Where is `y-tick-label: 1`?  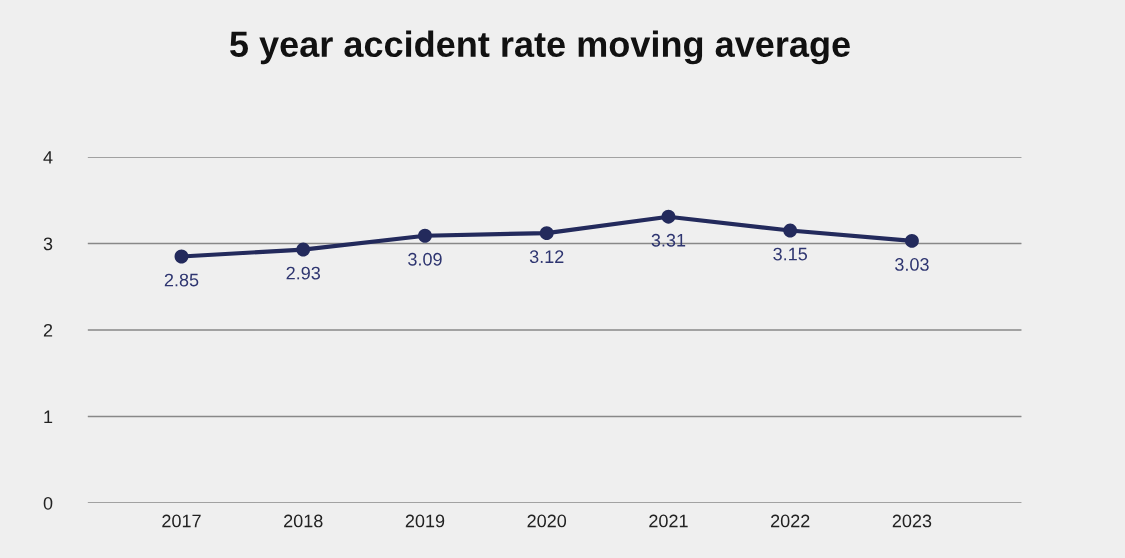 y-tick-label: 1 is located at coordinates (48, 417).